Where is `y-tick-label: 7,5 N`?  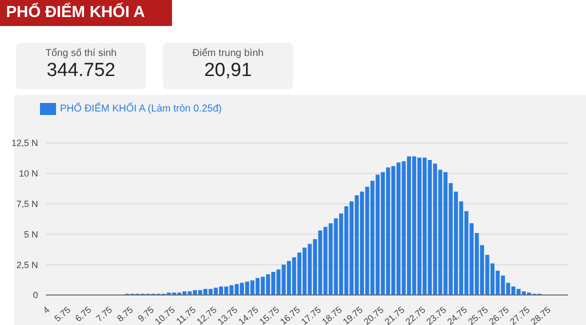
y-tick-label: 7,5 N is located at coordinates (27, 203).